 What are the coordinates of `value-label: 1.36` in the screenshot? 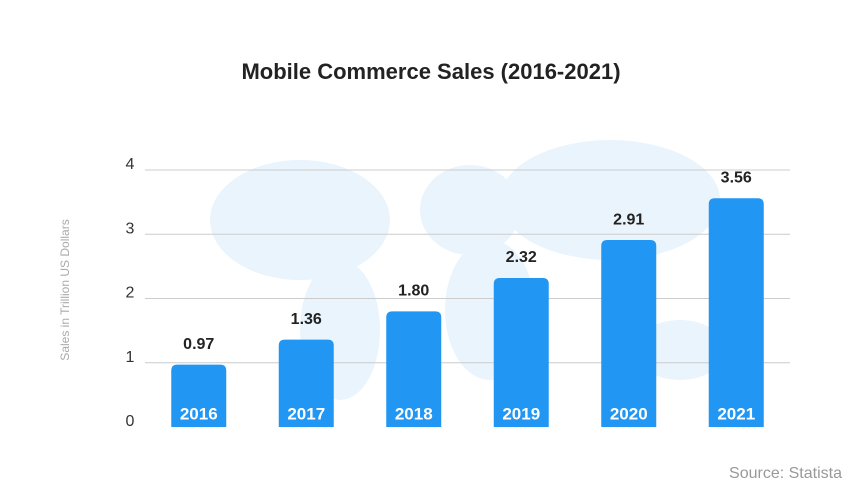 It's located at (306, 319).